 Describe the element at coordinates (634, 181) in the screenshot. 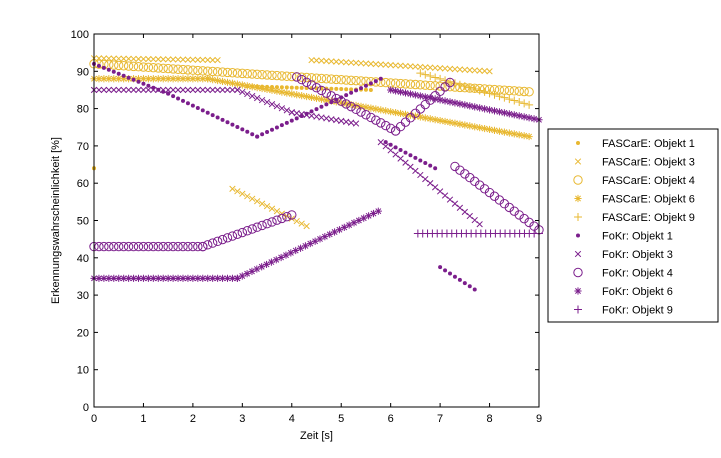

I see `legend-item: FASCarE: Objekt 4` at that location.